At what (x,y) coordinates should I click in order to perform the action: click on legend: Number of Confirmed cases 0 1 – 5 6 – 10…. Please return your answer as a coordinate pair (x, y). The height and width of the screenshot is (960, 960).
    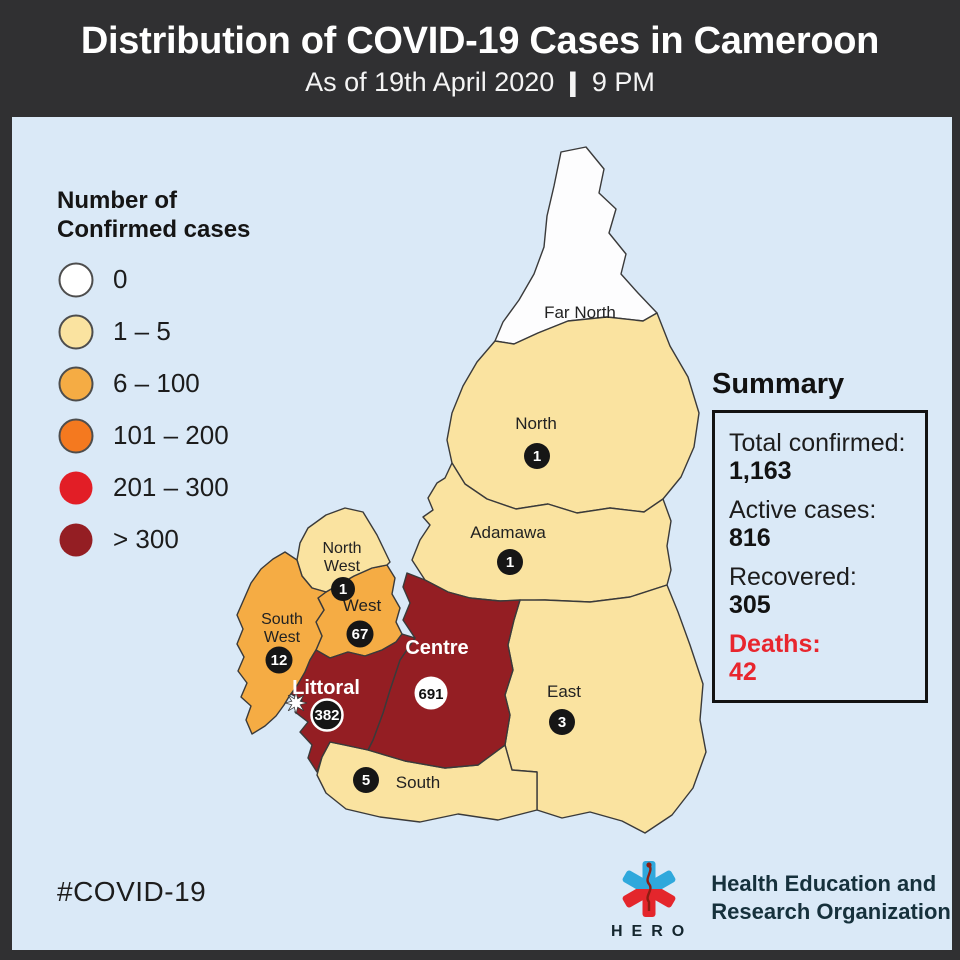
    Looking at the image, I should click on (153, 379).